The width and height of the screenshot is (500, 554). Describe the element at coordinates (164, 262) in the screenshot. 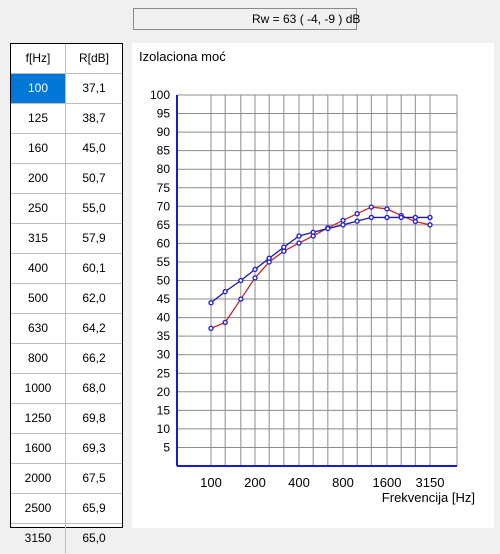

I see `y-tick-label: 55` at that location.